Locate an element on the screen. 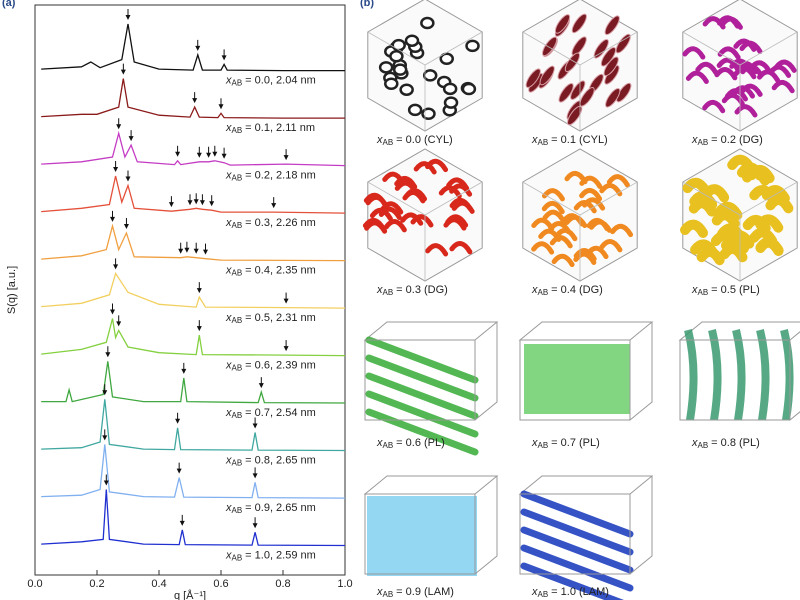 The image size is (800, 600). label: xAB = 0.7 (PL) is located at coordinates (565, 443).